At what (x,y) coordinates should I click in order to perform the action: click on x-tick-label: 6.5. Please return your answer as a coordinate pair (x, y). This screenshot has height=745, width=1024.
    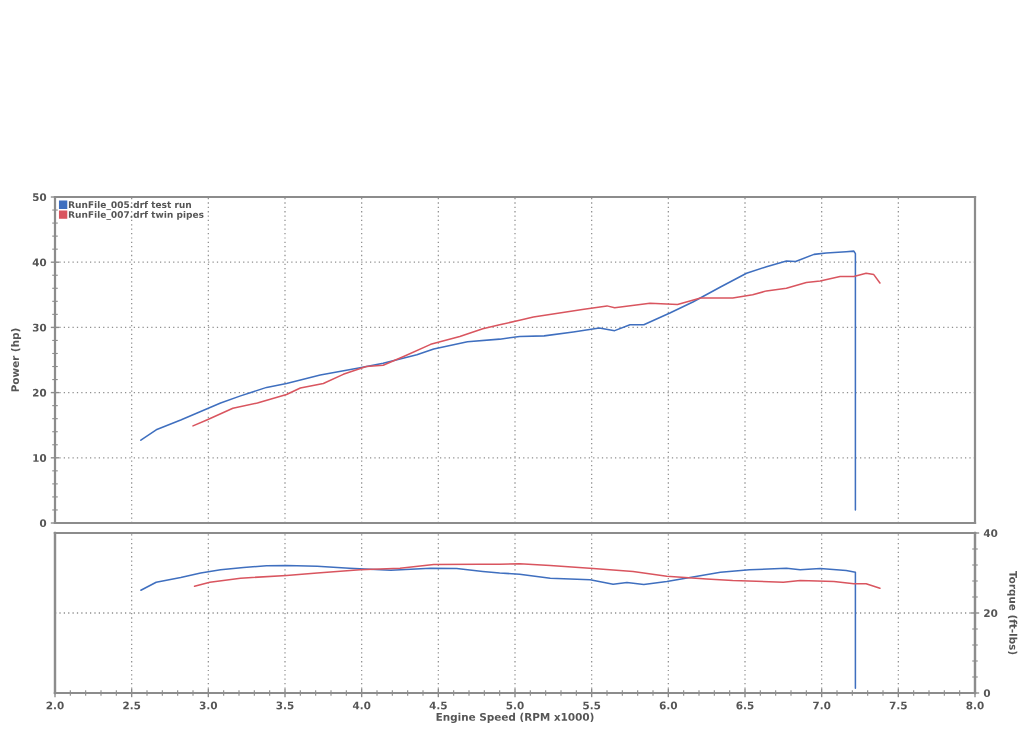
    Looking at the image, I should click on (745, 705).